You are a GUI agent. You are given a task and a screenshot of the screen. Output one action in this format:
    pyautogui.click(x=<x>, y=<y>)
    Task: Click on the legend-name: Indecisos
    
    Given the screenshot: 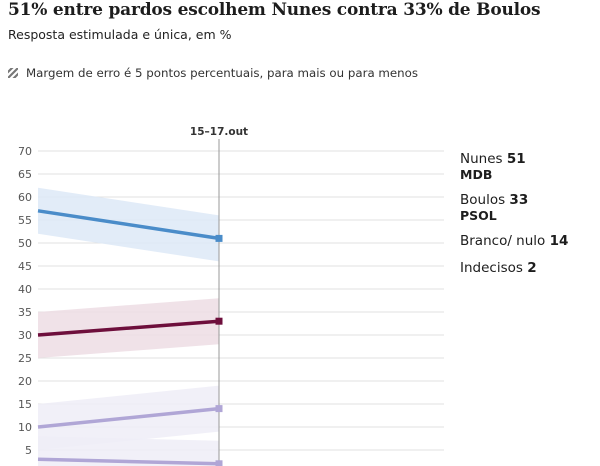 What is the action you would take?
    pyautogui.click(x=491, y=268)
    